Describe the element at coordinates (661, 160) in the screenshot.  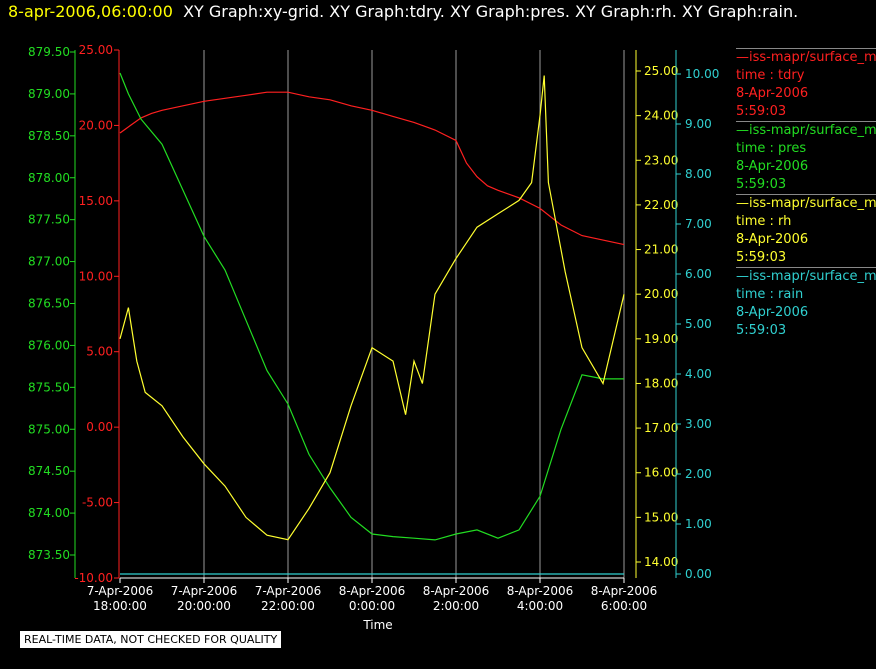
I see `rh-tick-label: 23.00` at that location.